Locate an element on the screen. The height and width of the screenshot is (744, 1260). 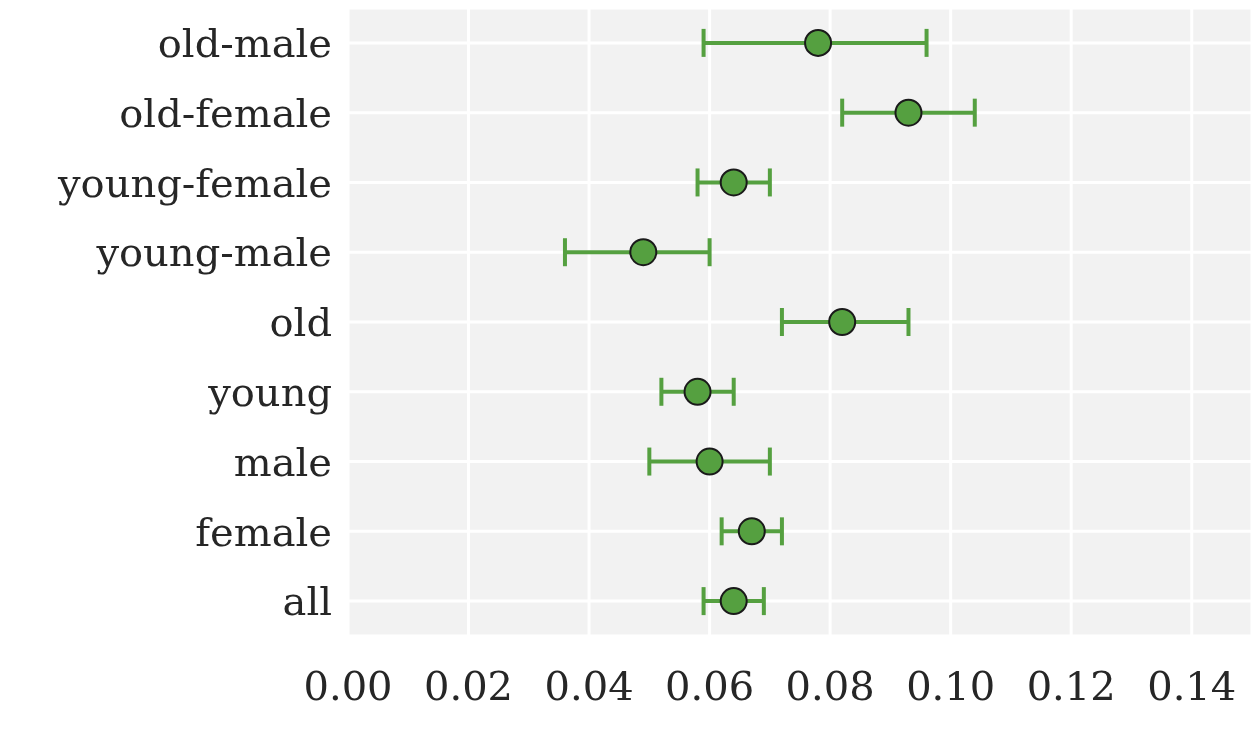
y-tick-label: young is located at coordinates (269, 391).